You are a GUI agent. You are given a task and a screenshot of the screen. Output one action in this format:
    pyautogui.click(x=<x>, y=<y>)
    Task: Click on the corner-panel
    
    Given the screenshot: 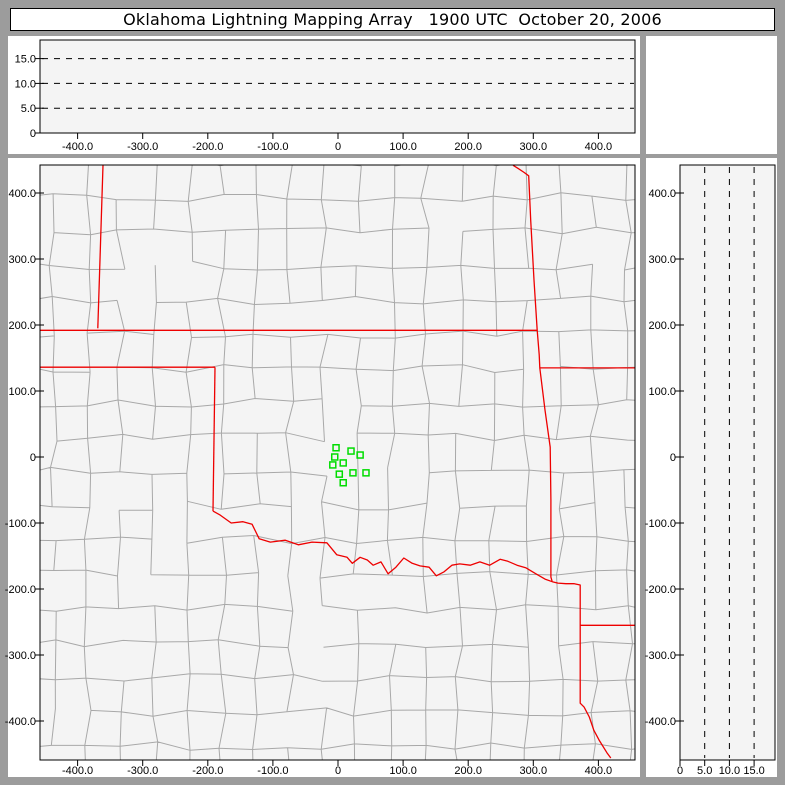 What is the action you would take?
    pyautogui.click(x=711, y=95)
    